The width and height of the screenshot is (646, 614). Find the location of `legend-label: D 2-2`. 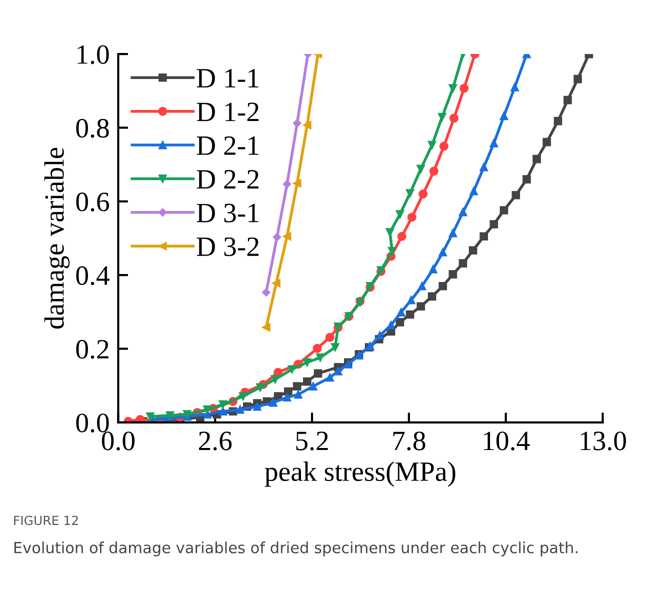

legend-label: D 2-2 is located at coordinates (227, 179).